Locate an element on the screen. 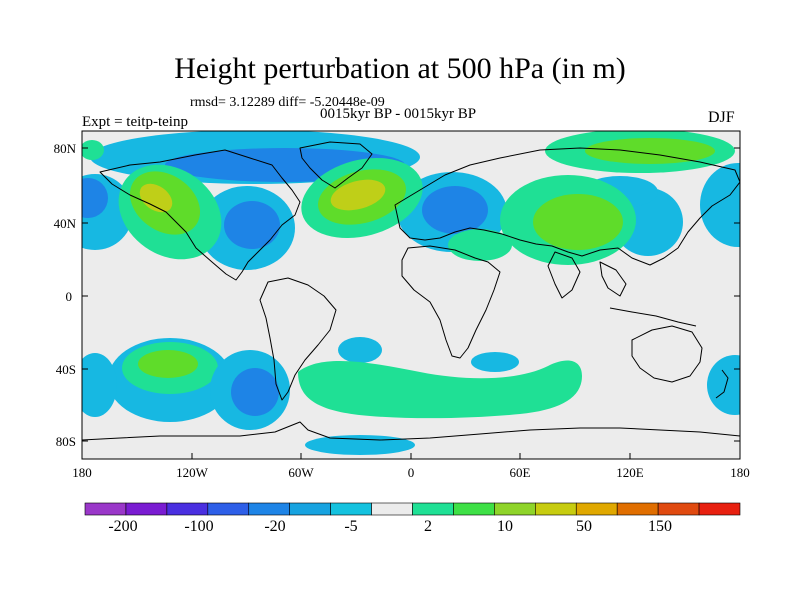  green-anomaly-arabia is located at coordinates (480, 245).